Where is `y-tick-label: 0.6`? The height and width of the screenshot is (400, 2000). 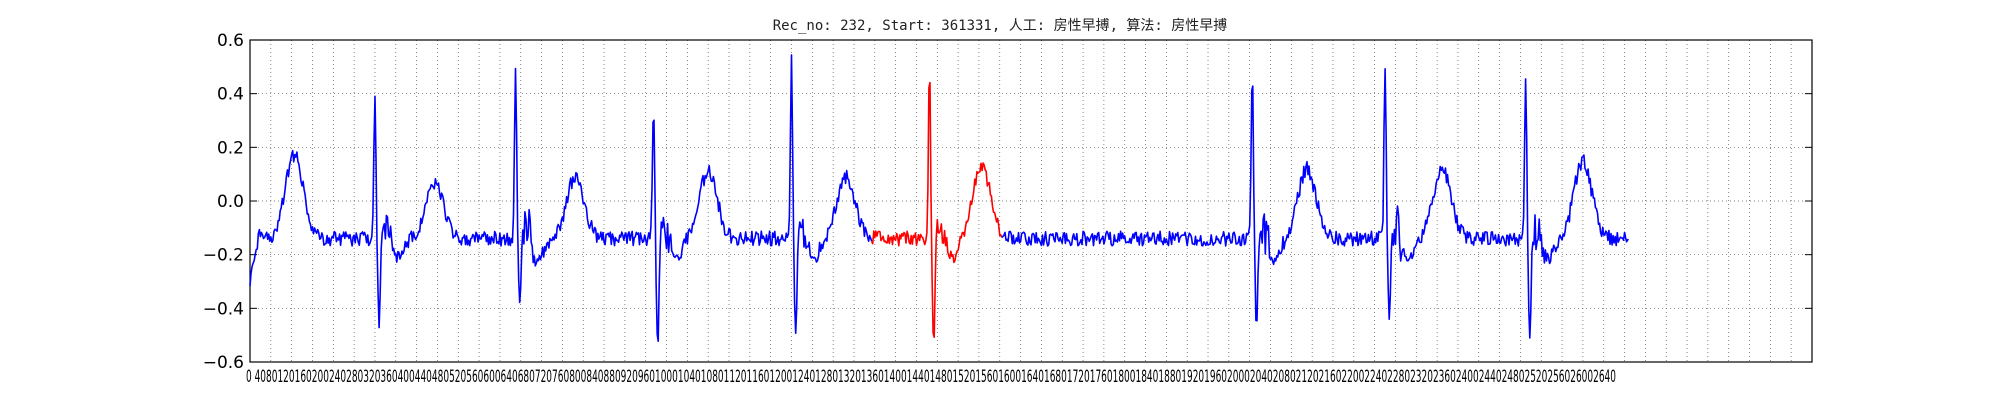
y-tick-label: 0.6 is located at coordinates (230, 41).